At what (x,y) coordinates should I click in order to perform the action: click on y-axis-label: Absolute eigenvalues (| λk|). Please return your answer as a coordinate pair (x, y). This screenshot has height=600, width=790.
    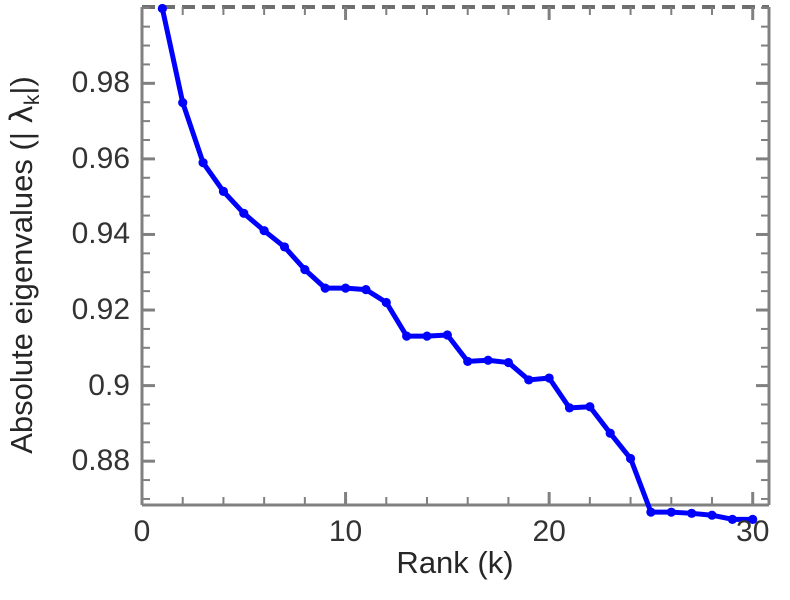
    Looking at the image, I should click on (22, 265).